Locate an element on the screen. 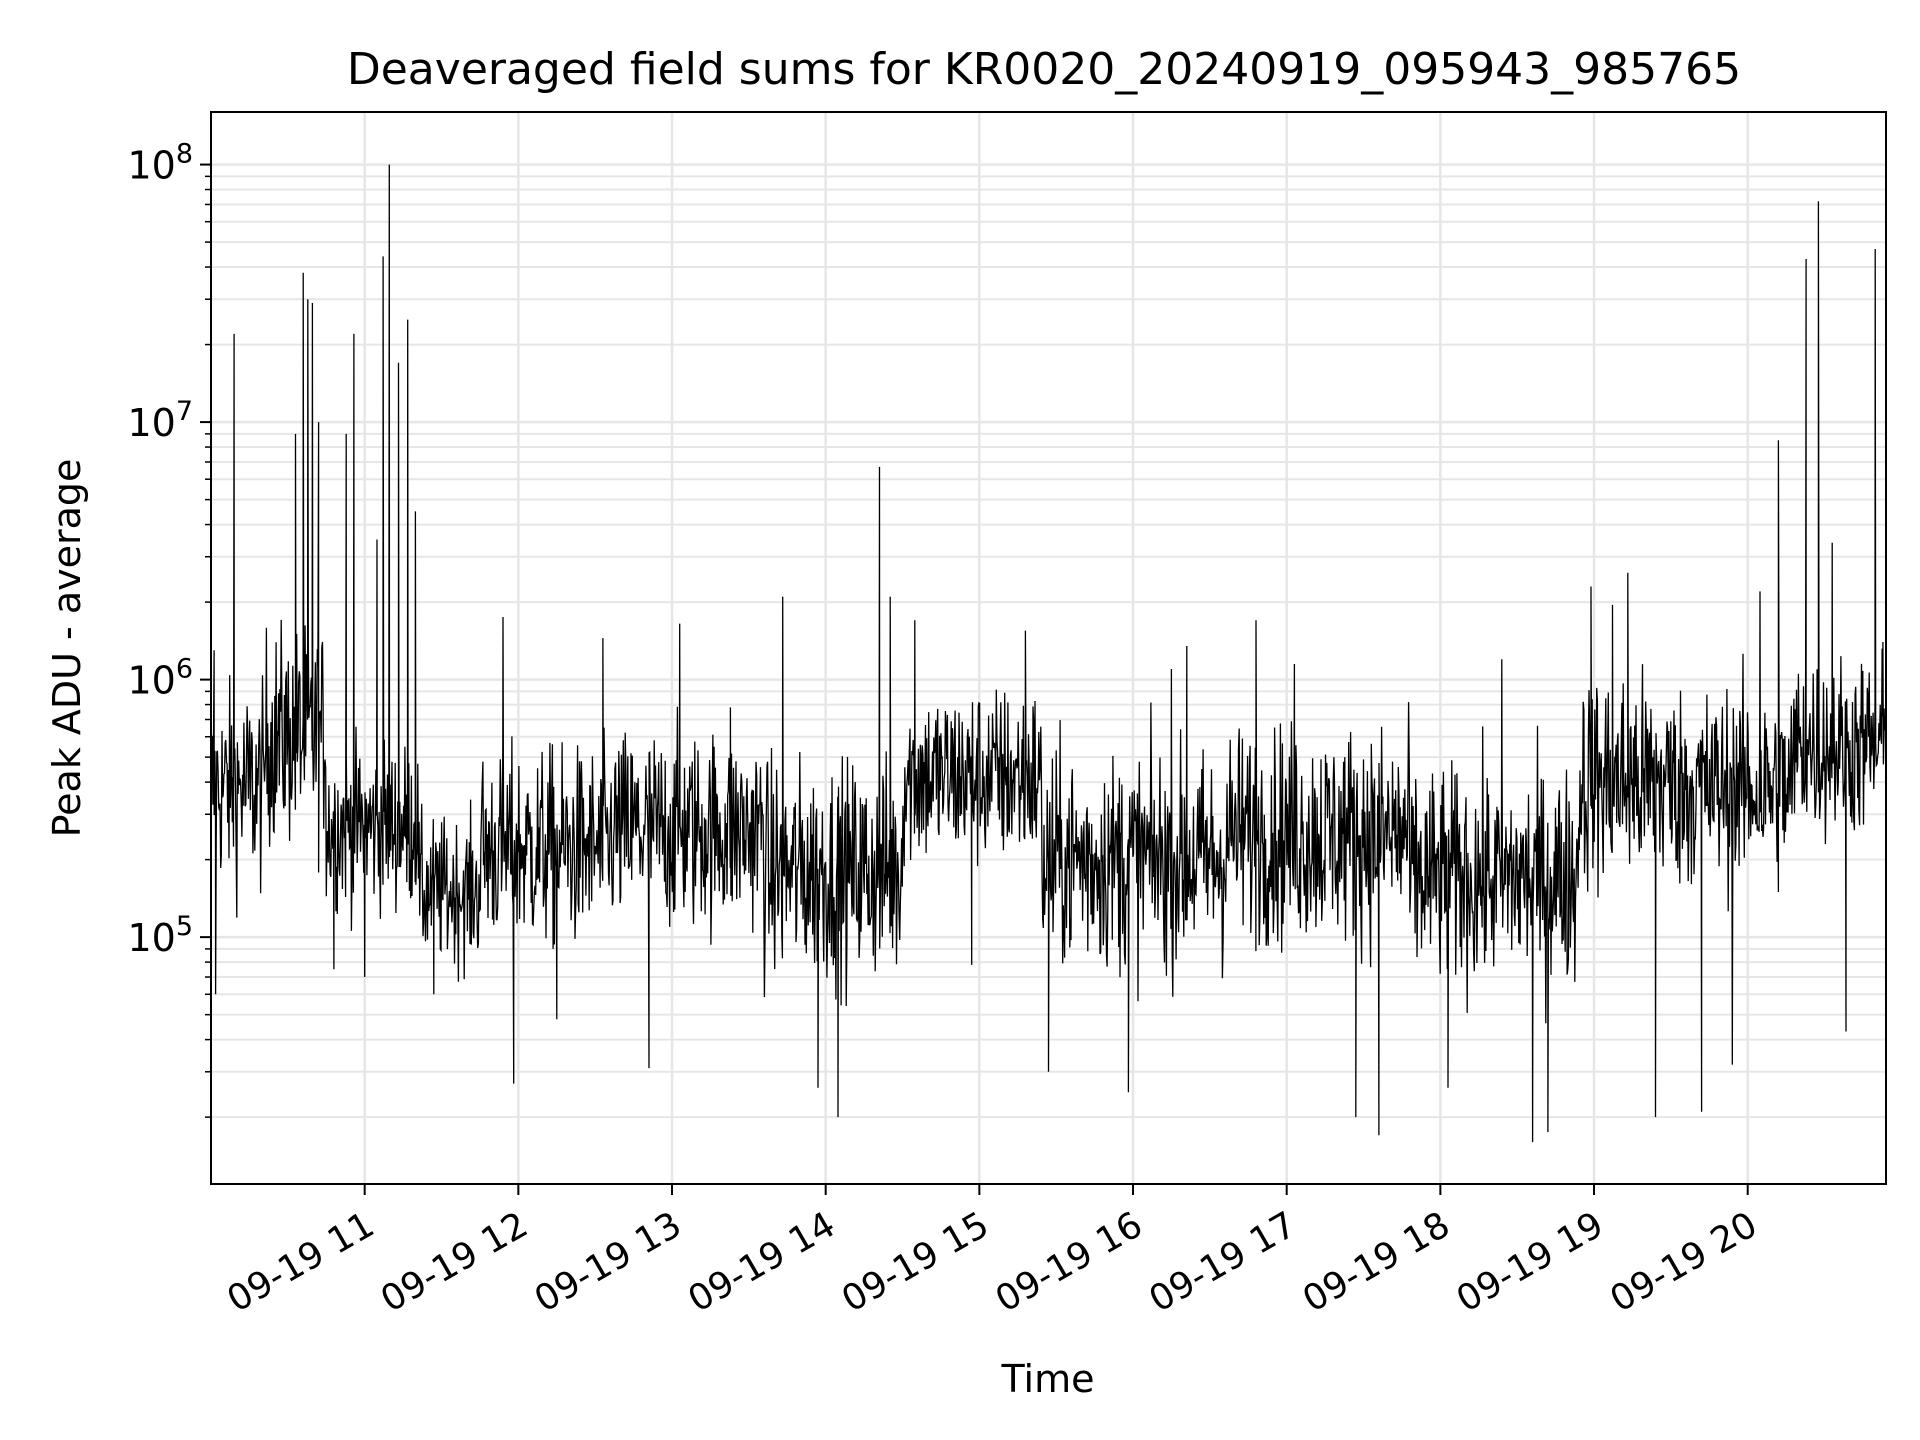 This screenshot has width=1920, height=1440. y-tick-label: 10⁶ is located at coordinates (160, 678).